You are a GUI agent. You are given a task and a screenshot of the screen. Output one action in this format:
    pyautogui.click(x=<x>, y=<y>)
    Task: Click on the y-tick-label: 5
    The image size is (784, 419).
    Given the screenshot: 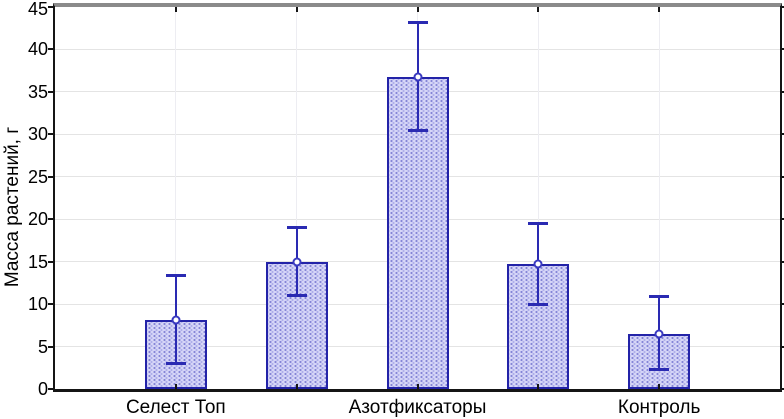 What is the action you would take?
    pyautogui.click(x=42, y=346)
    